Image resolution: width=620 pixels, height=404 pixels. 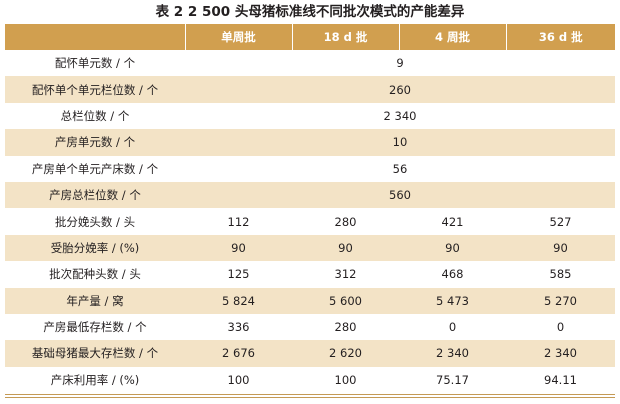 I want to click on value-cell: 125, so click(x=238, y=274).